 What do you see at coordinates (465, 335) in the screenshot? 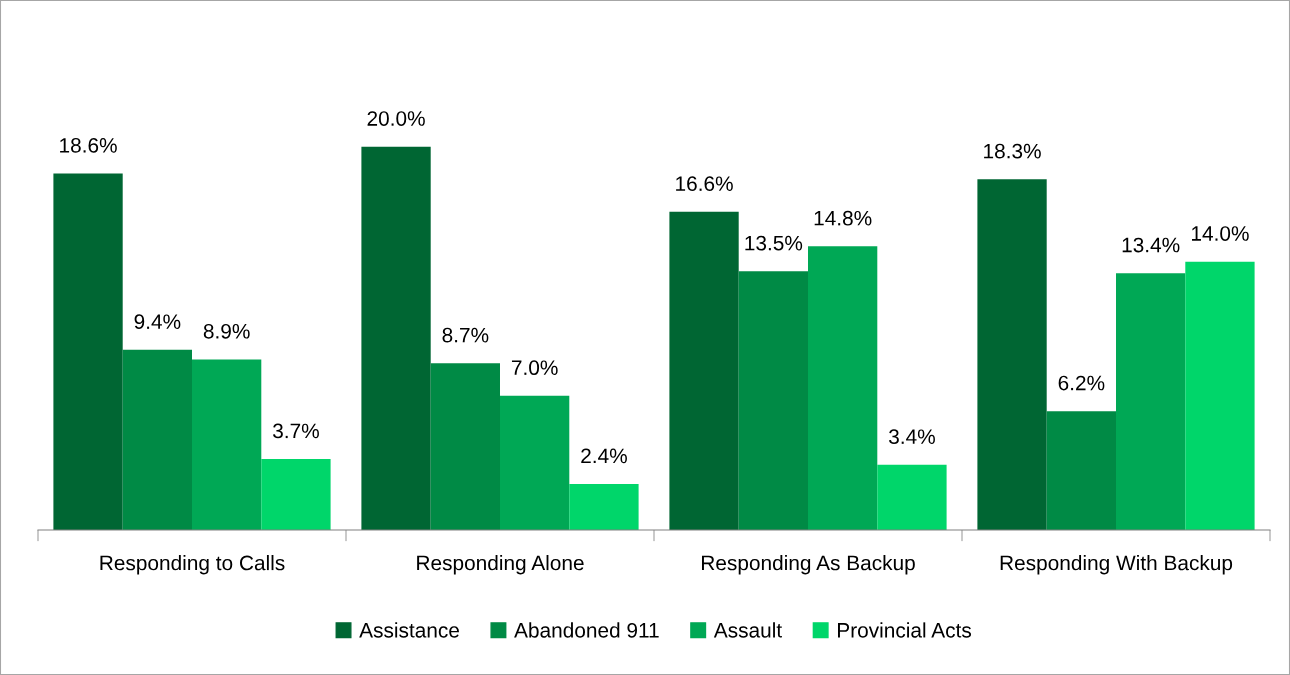
I see `data-label: 8.7%` at bounding box center [465, 335].